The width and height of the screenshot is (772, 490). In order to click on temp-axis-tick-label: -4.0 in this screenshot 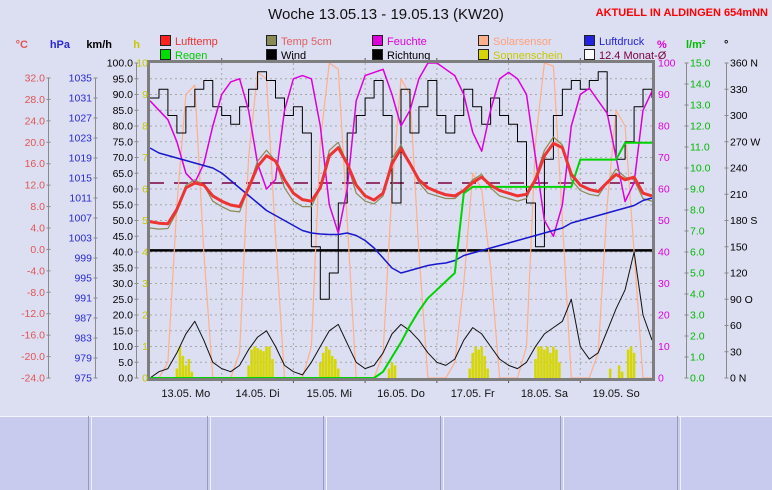, I will do `click(36, 271)`.